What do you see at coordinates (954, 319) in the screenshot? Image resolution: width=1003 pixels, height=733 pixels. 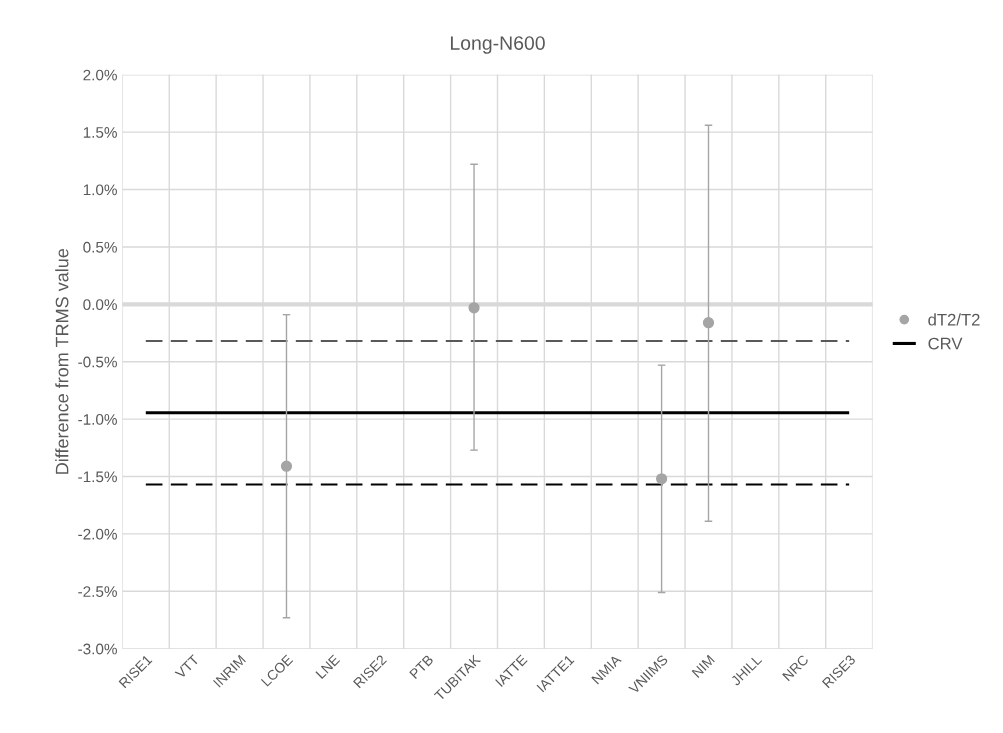 I see `legend-label: dT2/T2` at bounding box center [954, 319].